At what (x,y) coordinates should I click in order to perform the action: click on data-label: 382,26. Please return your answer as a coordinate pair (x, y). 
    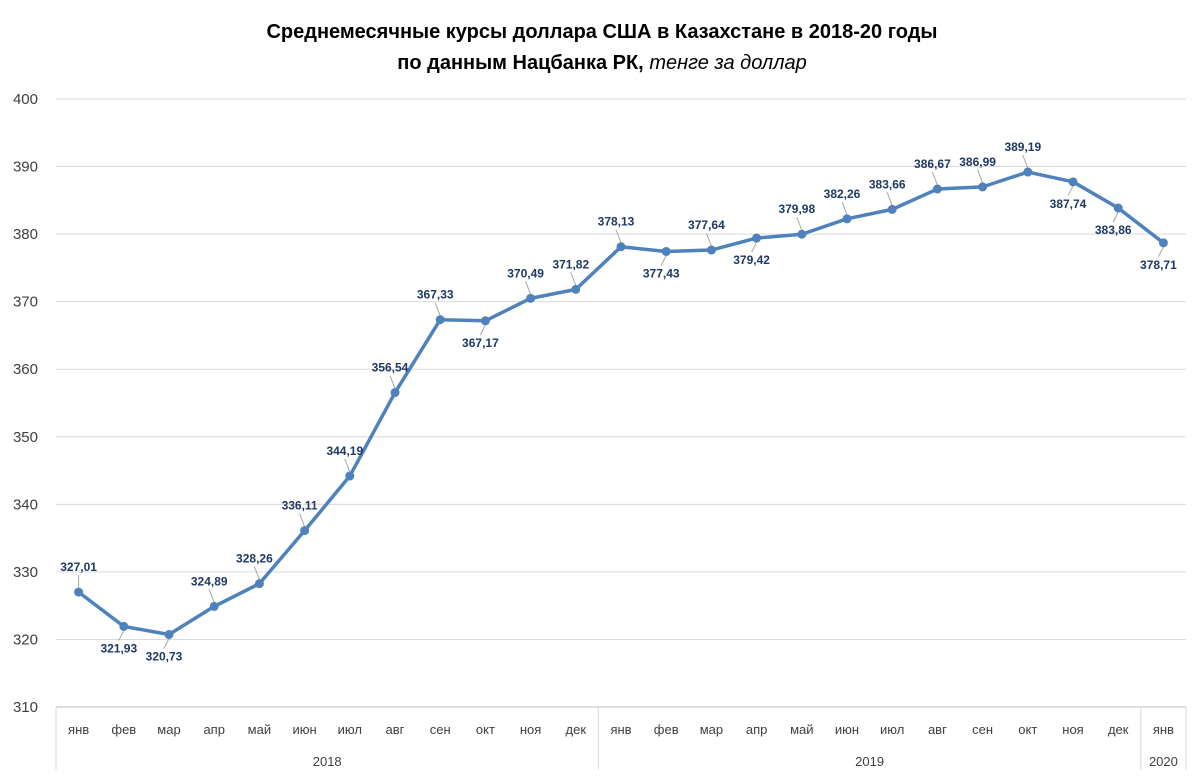
    Looking at the image, I should click on (842, 194).